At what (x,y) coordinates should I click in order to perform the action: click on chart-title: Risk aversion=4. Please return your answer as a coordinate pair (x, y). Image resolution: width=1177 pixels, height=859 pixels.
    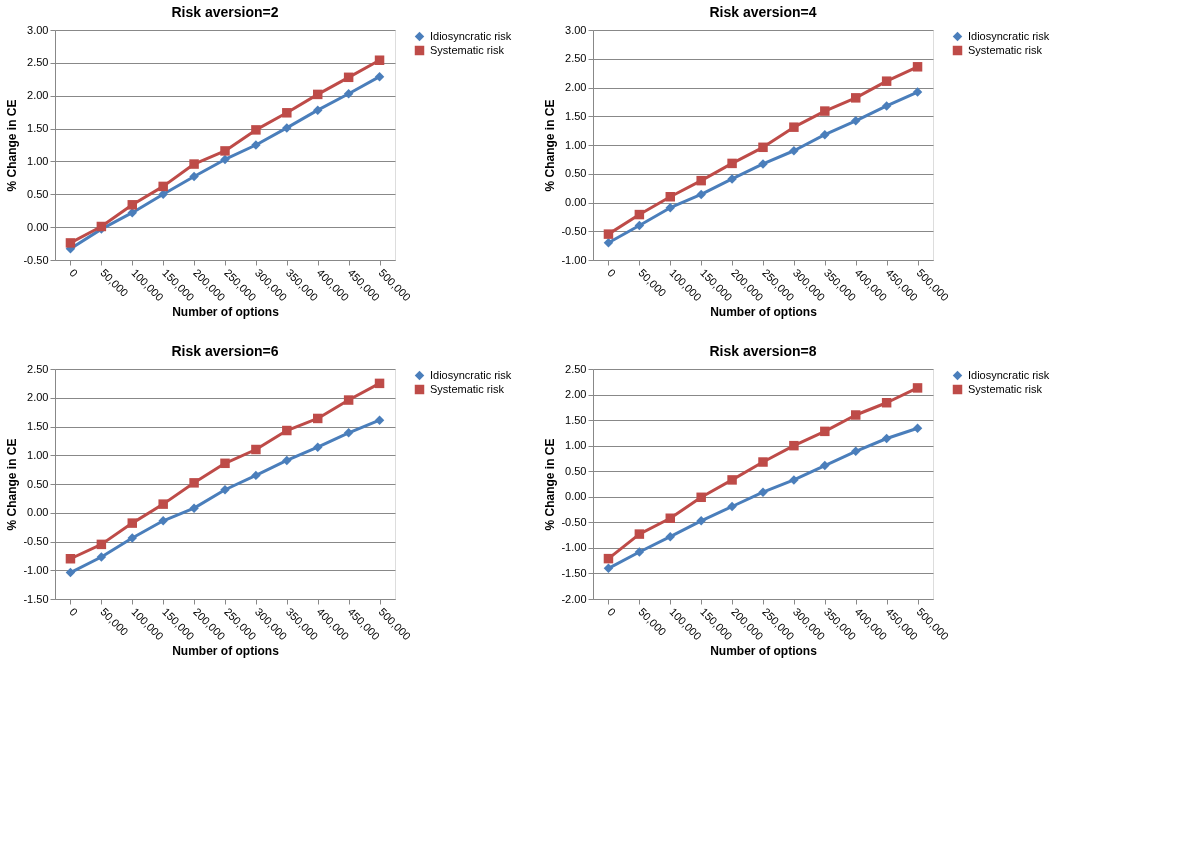
    Looking at the image, I should click on (763, 12).